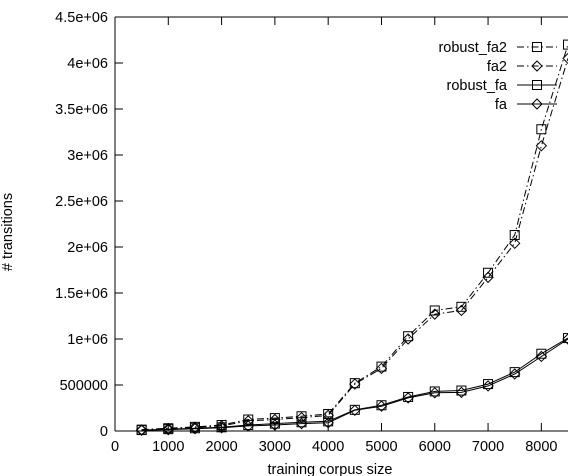 This screenshot has height=476, width=568. What do you see at coordinates (541, 447) in the screenshot?
I see `x-tick-label: 8000` at bounding box center [541, 447].